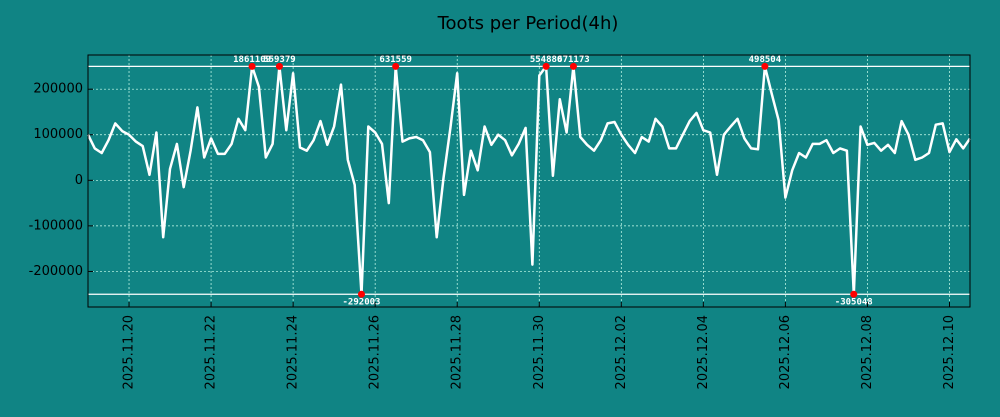 Image resolution: width=1000 pixels, height=417 pixels. Describe the element at coordinates (703, 352) in the screenshot. I see `x-tick-label: 2025.12.04` at that location.